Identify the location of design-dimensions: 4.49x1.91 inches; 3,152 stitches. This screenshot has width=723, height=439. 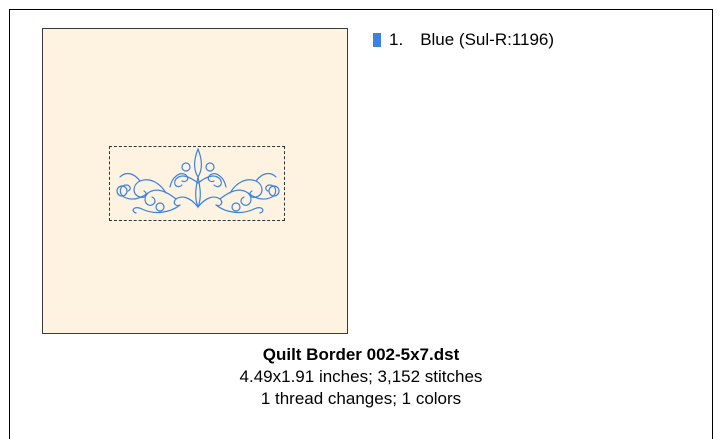
(361, 376).